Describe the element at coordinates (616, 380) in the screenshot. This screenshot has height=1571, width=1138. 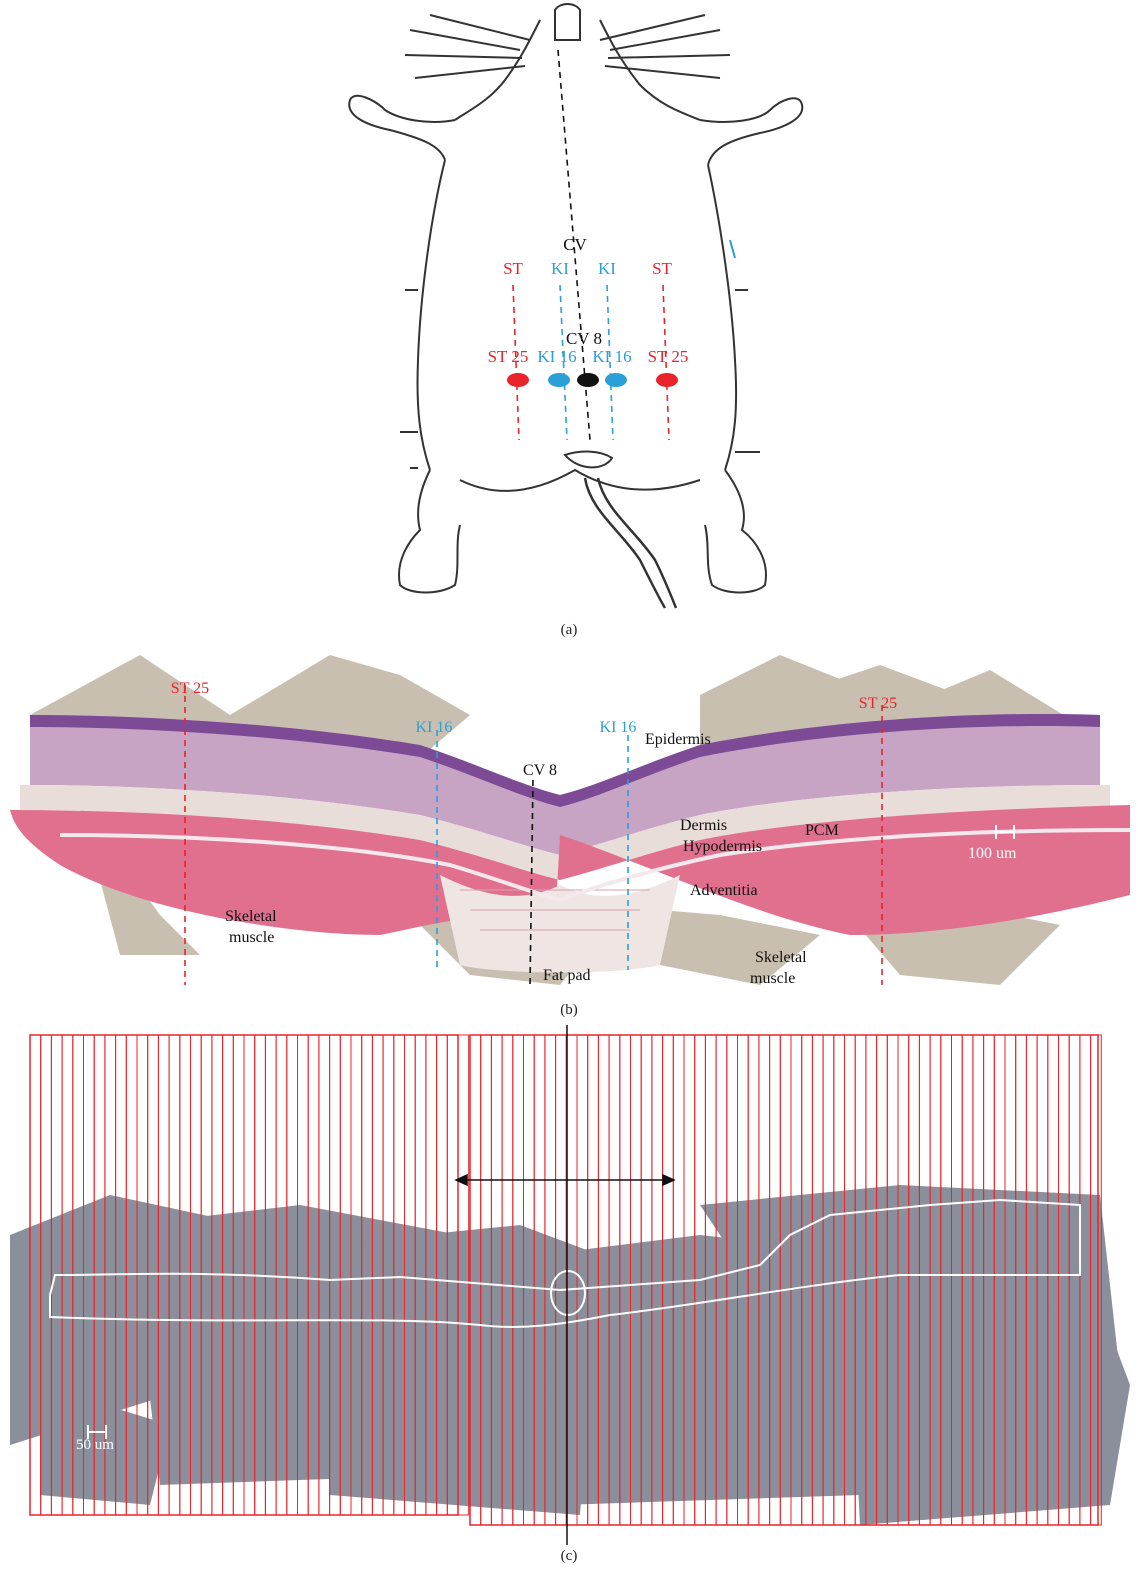
I see `ki16-point-right` at that location.